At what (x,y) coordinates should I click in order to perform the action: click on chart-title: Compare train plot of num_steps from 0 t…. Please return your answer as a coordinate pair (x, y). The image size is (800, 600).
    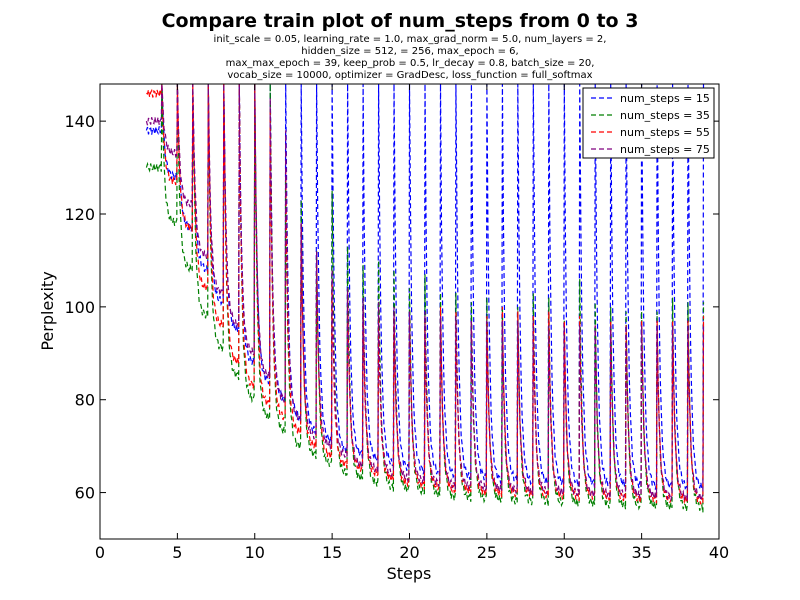
    Looking at the image, I should click on (400, 21).